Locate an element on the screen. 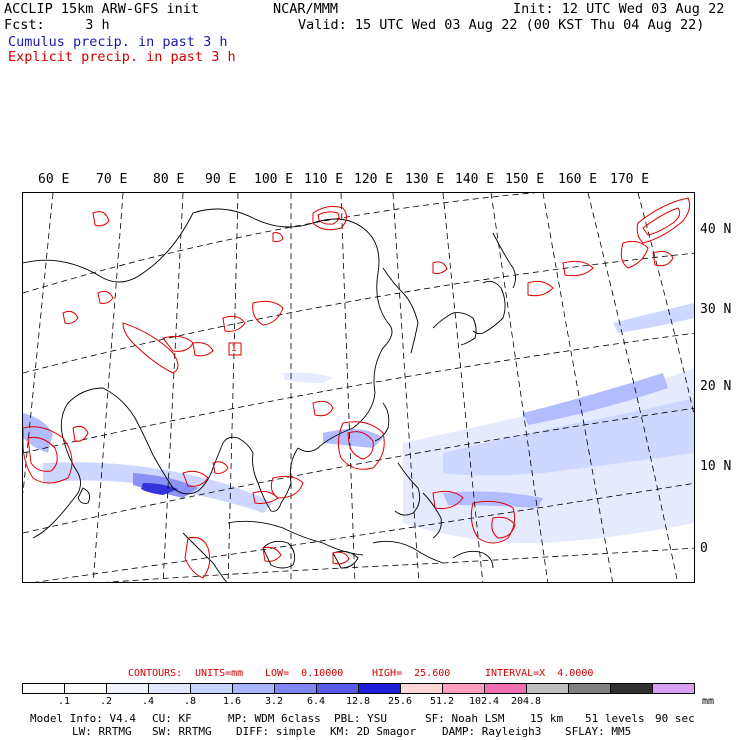 This screenshot has width=740, height=740. box-marker-label: 1 is located at coordinates (234, 349).